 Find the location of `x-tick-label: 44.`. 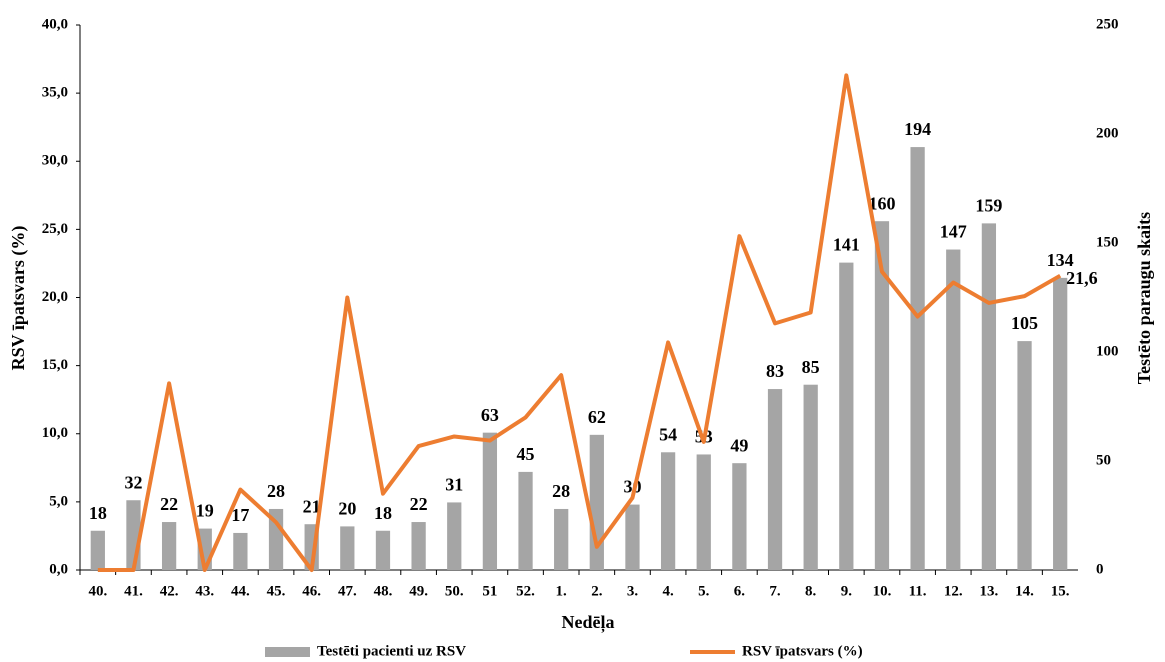

x-tick-label: 44. is located at coordinates (240, 591).